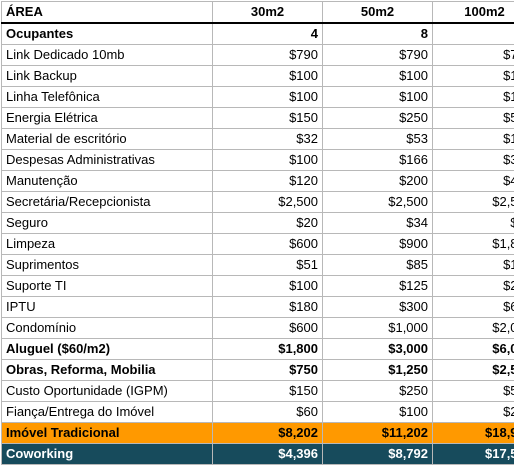  I want to click on row-label: IPTU, so click(107, 307).